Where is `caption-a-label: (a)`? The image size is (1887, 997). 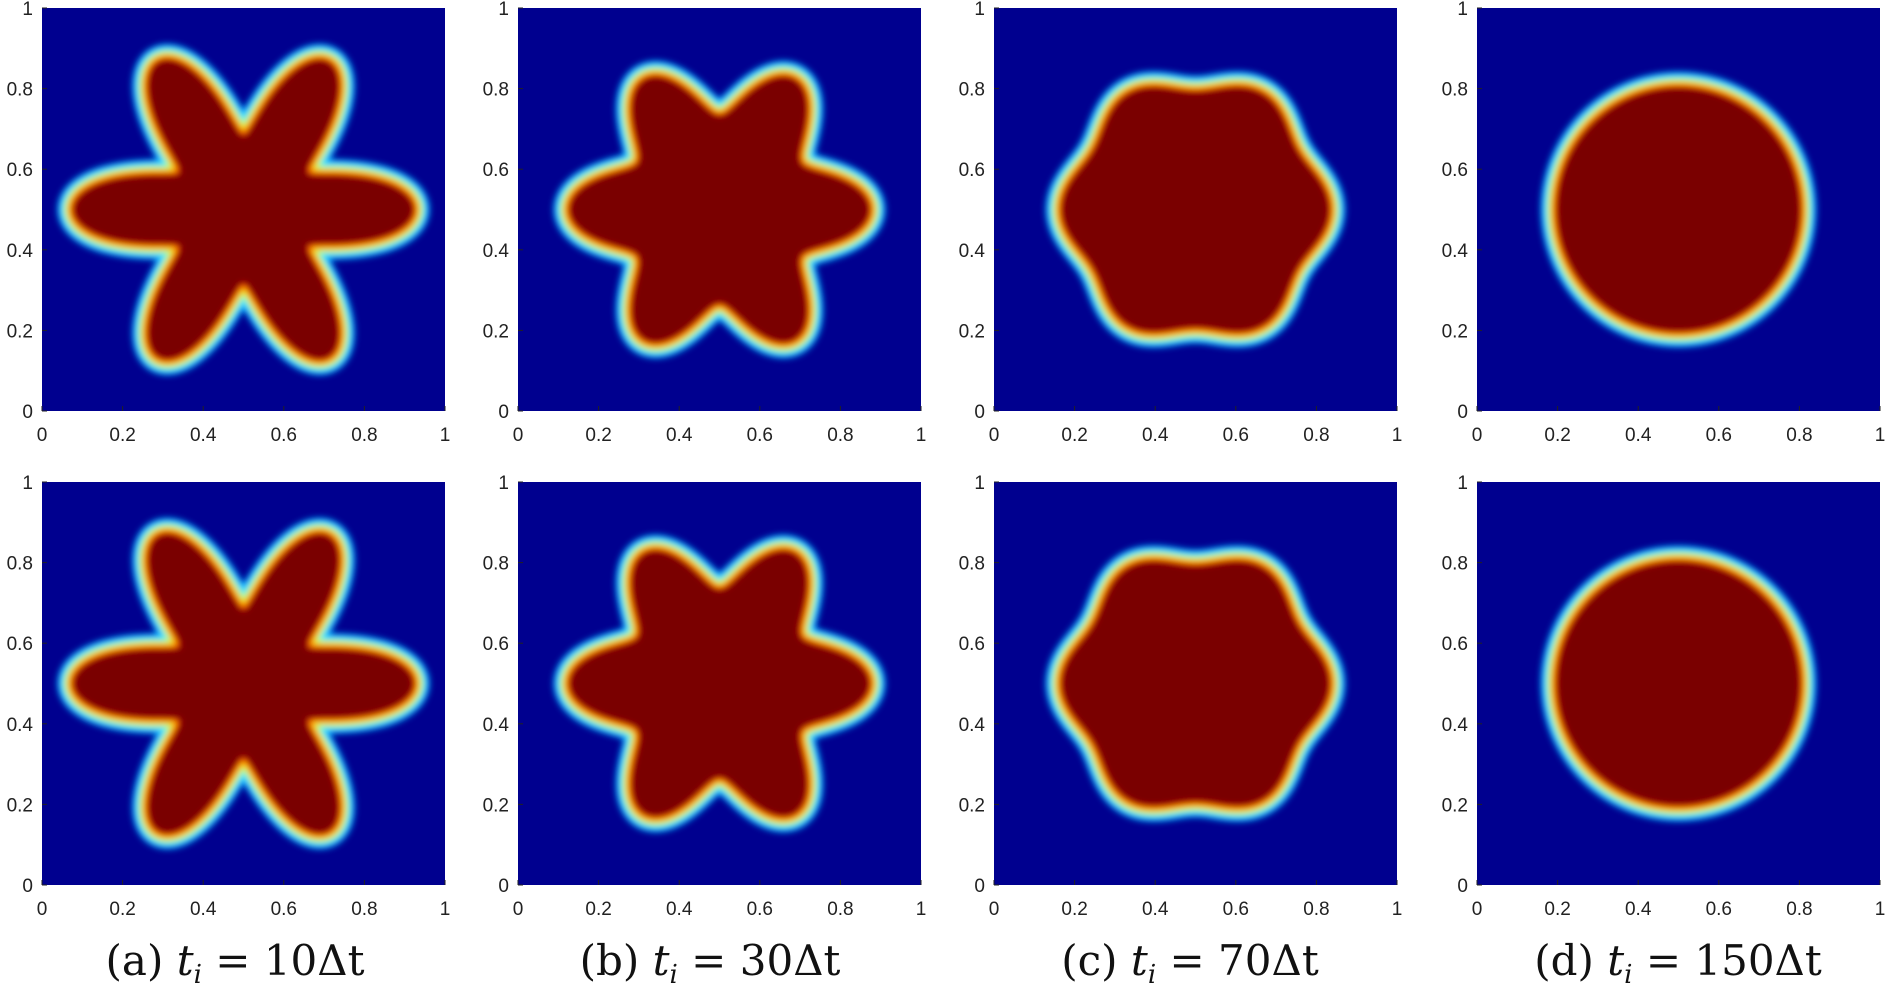 caption-a-label: (a) is located at coordinates (134, 960).